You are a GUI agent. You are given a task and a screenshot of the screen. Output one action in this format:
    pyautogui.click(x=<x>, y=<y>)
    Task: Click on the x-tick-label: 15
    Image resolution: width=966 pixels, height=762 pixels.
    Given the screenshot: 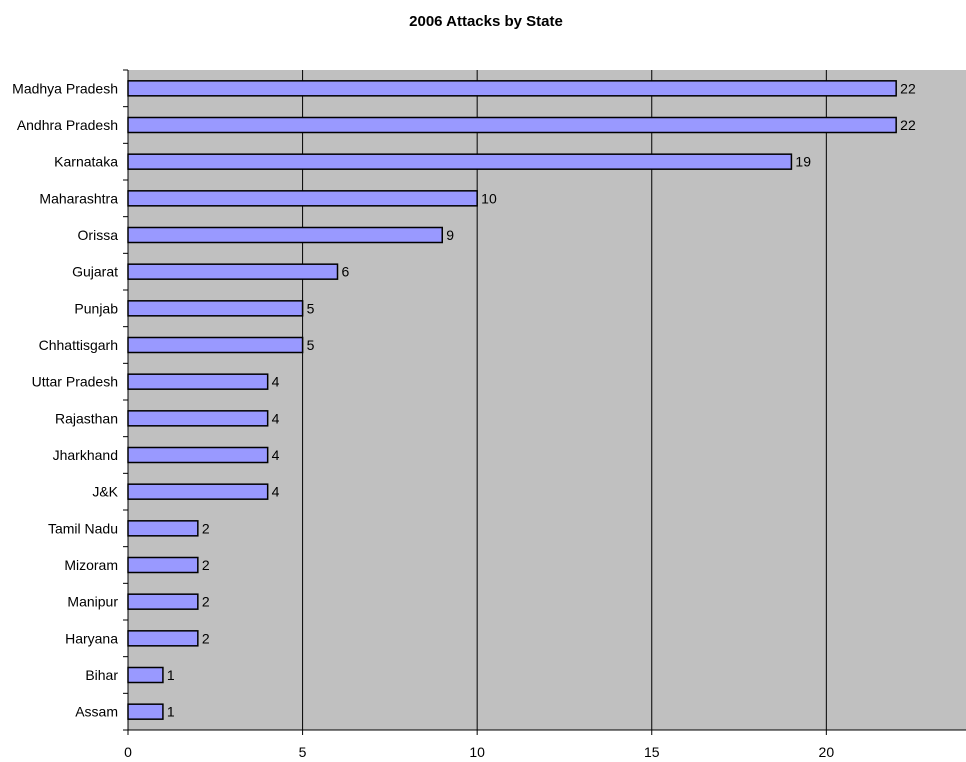 What is the action you would take?
    pyautogui.click(x=652, y=752)
    